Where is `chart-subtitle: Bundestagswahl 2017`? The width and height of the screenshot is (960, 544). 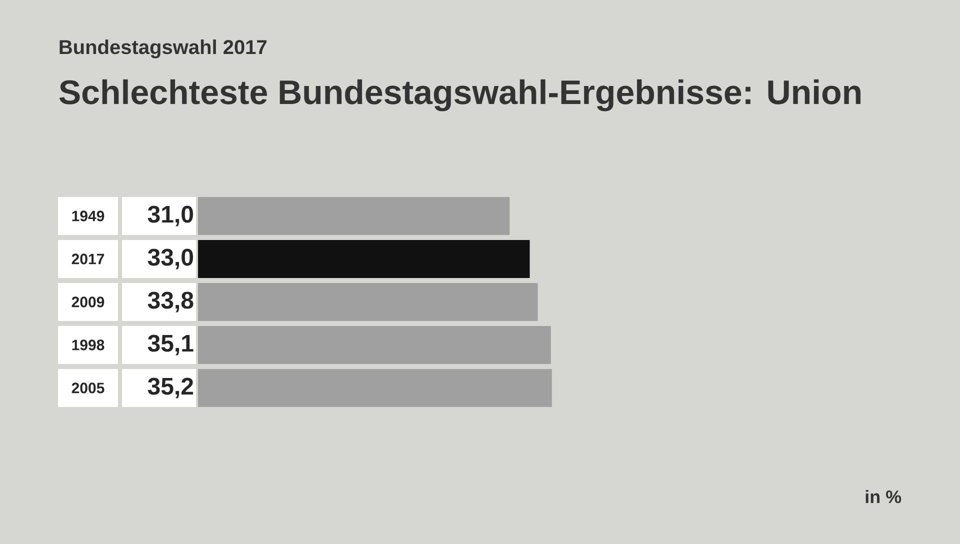
chart-subtitle: Bundestagswahl 2017 is located at coordinates (163, 49).